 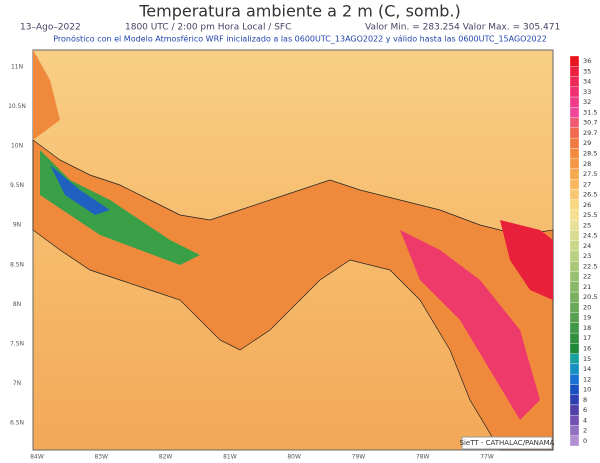 I want to click on lat-label: 7.5N, so click(x=17, y=343).